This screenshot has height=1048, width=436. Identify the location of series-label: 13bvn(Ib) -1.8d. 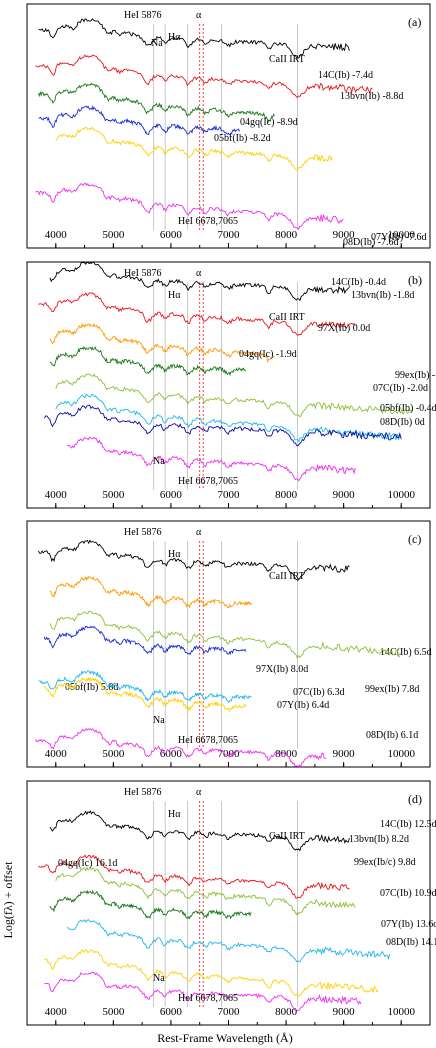
(382, 295).